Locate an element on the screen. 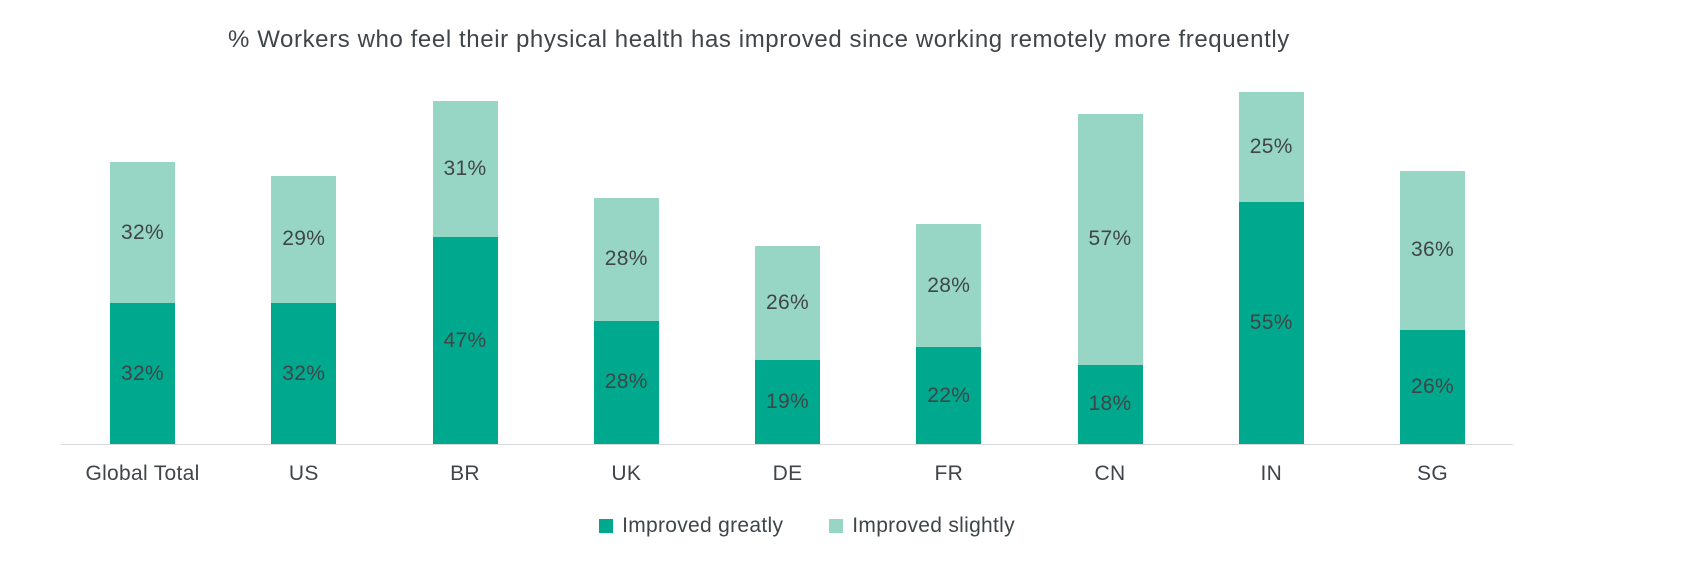 Image resolution: width=1694 pixels, height=583 pixels. data-label: 22% is located at coordinates (949, 395).